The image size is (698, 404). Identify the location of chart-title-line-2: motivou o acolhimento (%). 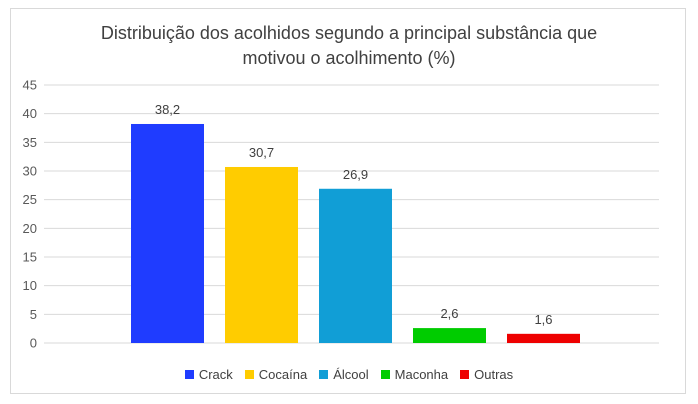
(349, 58).